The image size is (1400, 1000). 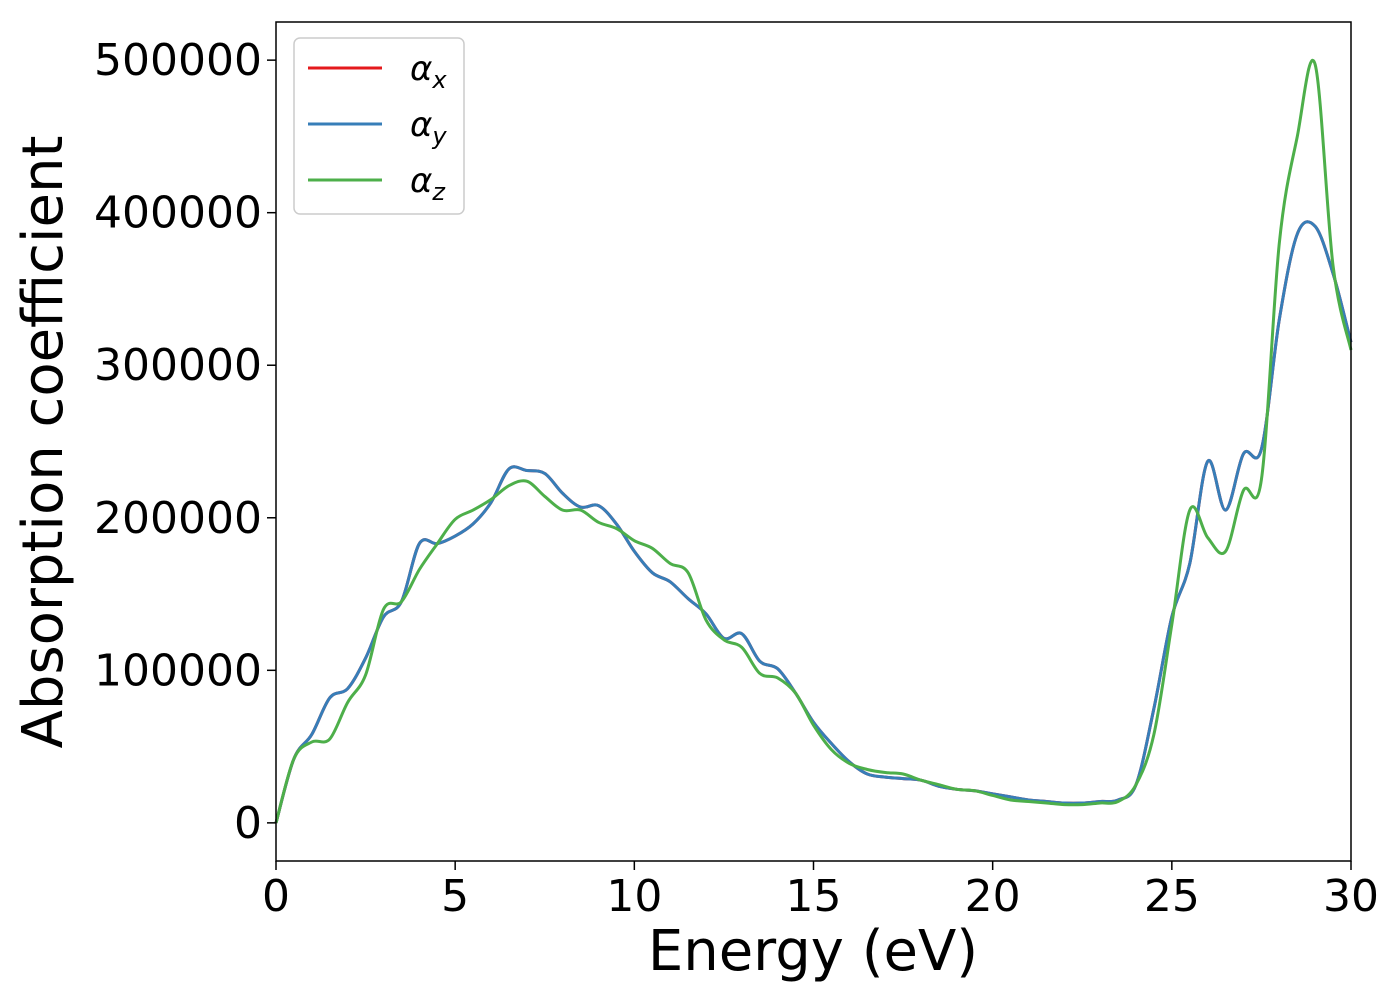 I want to click on legend-label-y: αy, so click(x=428, y=127).